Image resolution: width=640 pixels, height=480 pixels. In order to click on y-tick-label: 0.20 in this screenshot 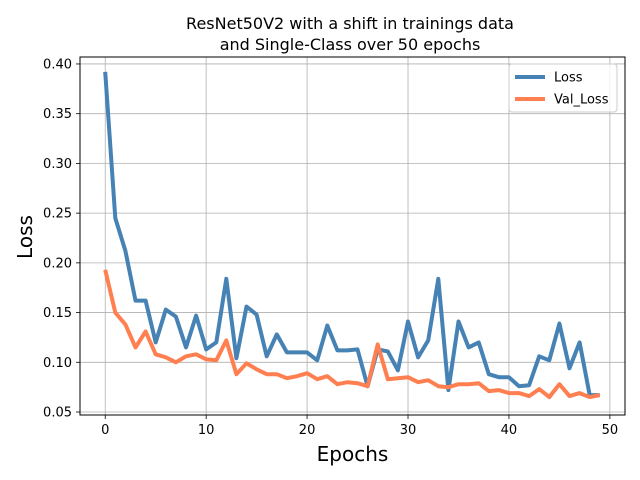, I will do `click(57, 263)`.